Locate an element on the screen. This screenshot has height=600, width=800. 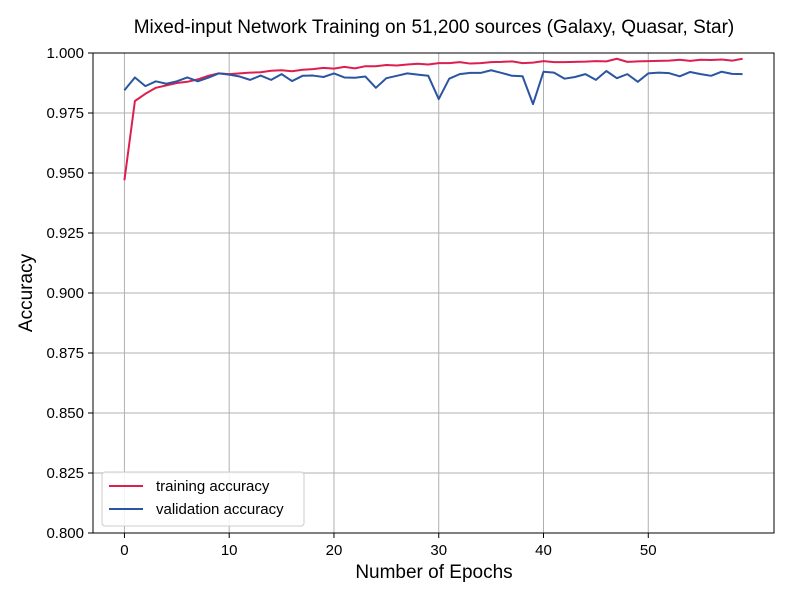
y-tick-label: 0.925 is located at coordinates (65, 233).